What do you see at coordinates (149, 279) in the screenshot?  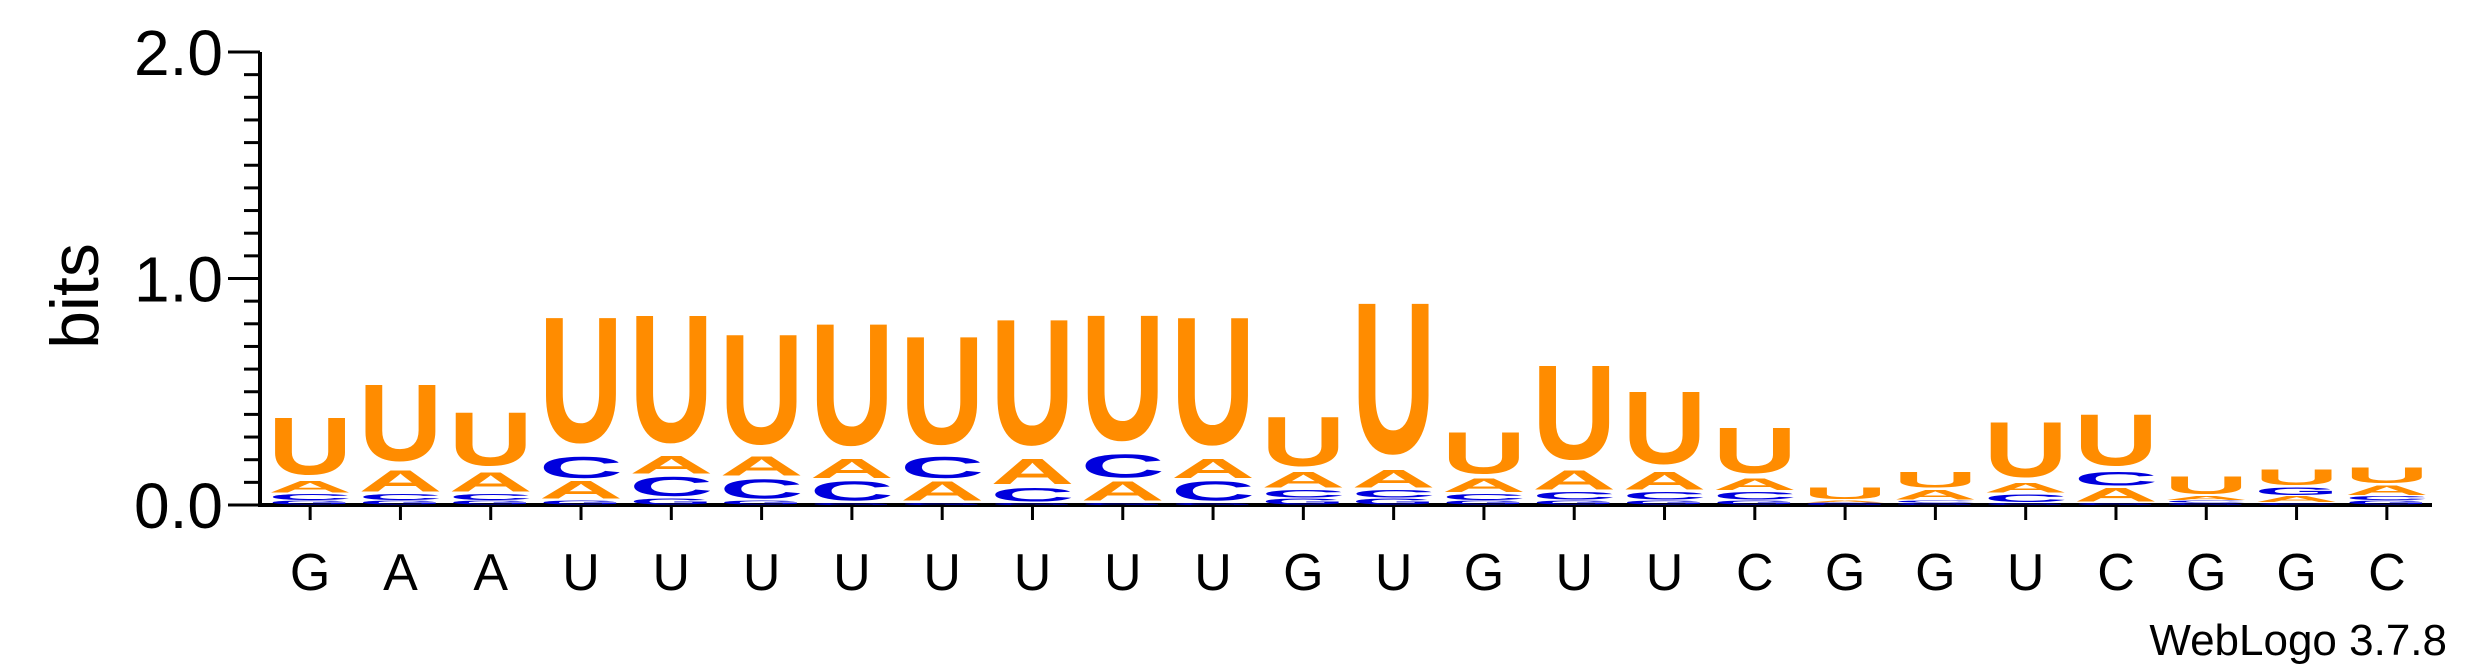 I see `y-axis: 0.0 1.0 2.0 bits` at bounding box center [149, 279].